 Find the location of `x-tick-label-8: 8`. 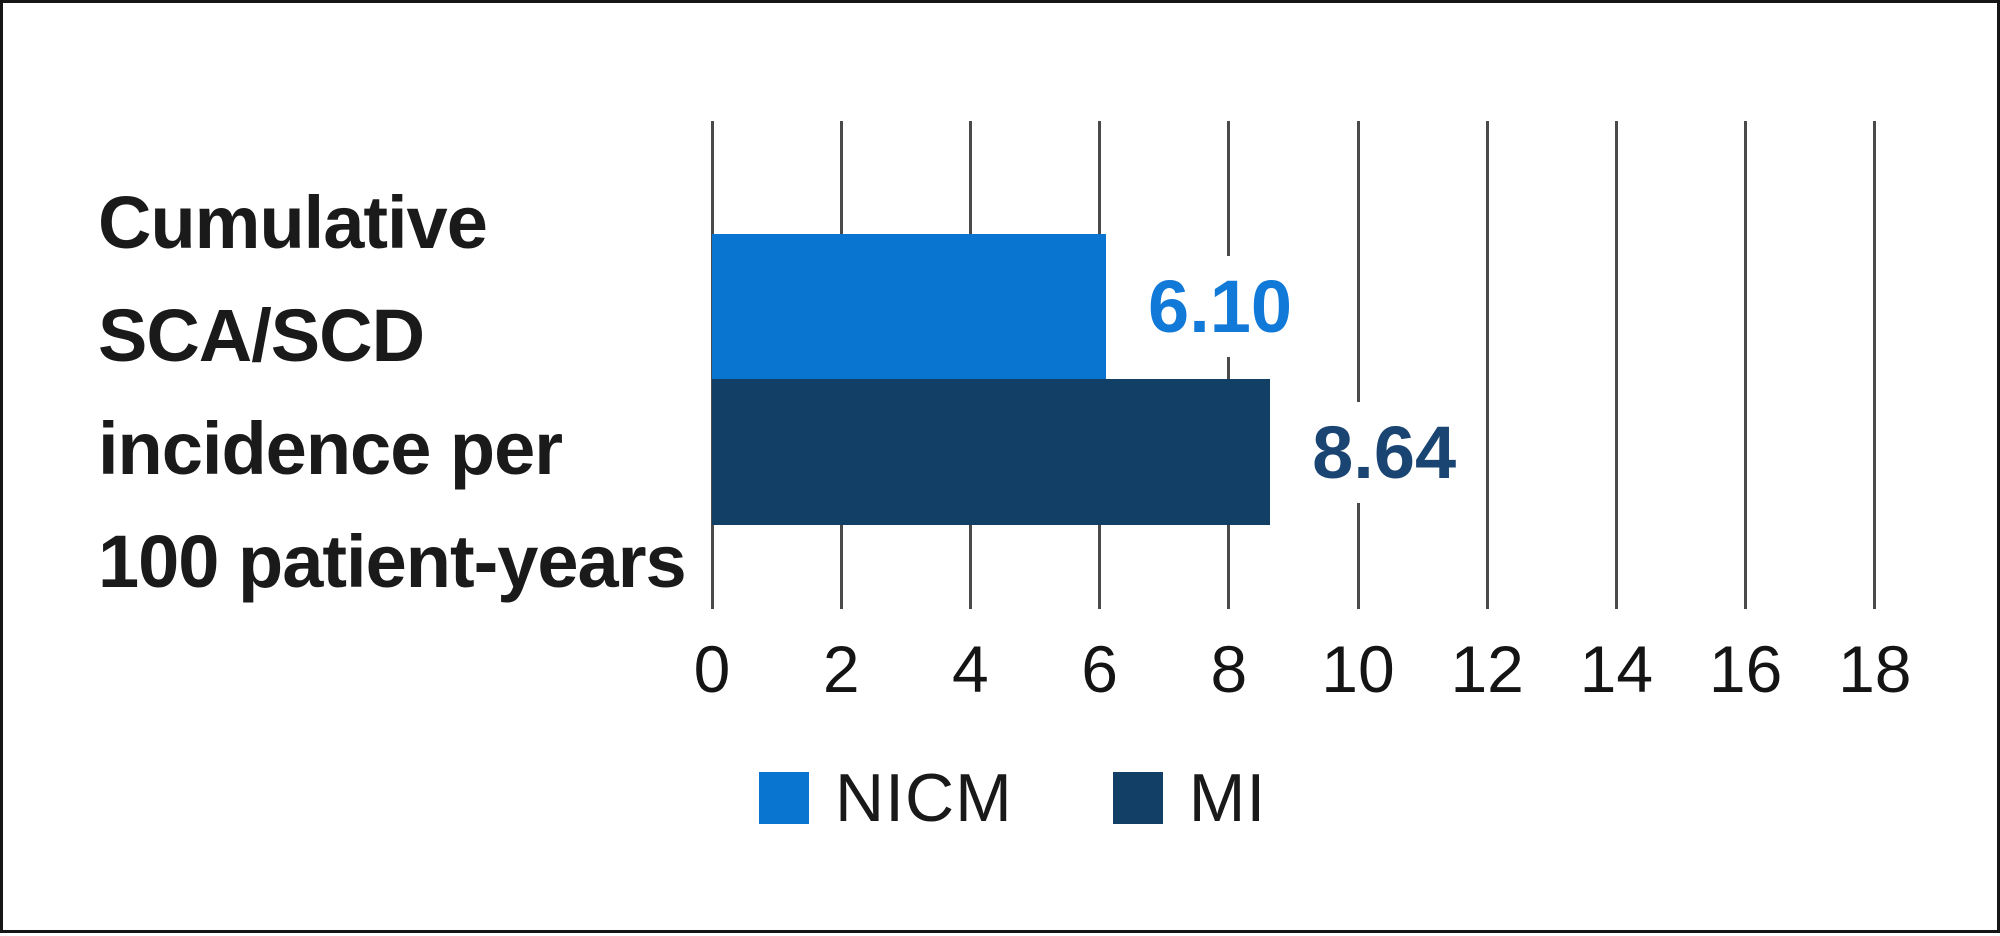

x-tick-label-8: 8 is located at coordinates (1229, 669).